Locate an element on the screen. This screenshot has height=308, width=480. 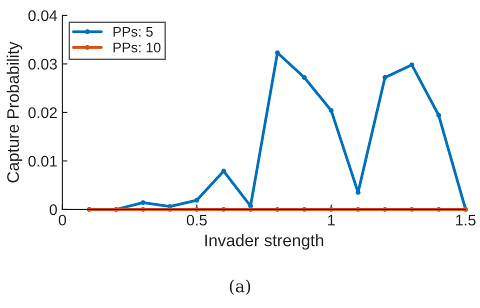
y-tick-label: 0.01 is located at coordinates (42, 161).